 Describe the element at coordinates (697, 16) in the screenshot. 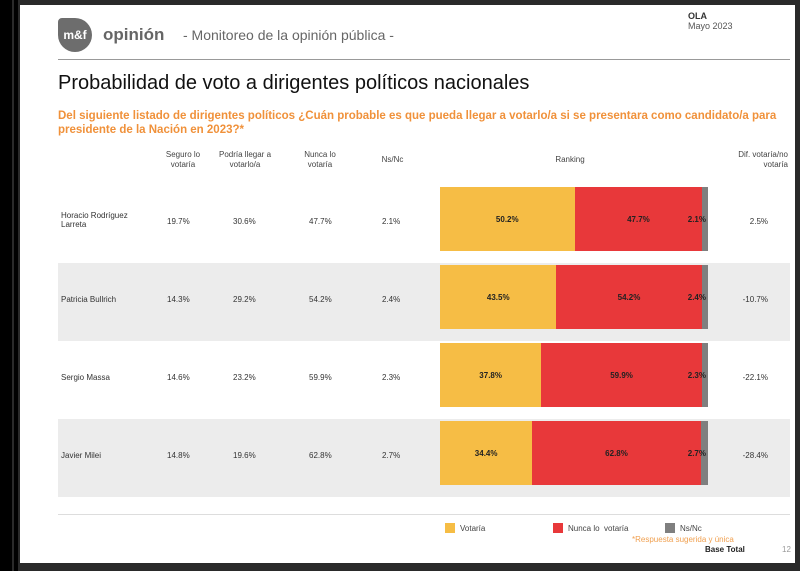

I see `ola-label: OLA` at that location.